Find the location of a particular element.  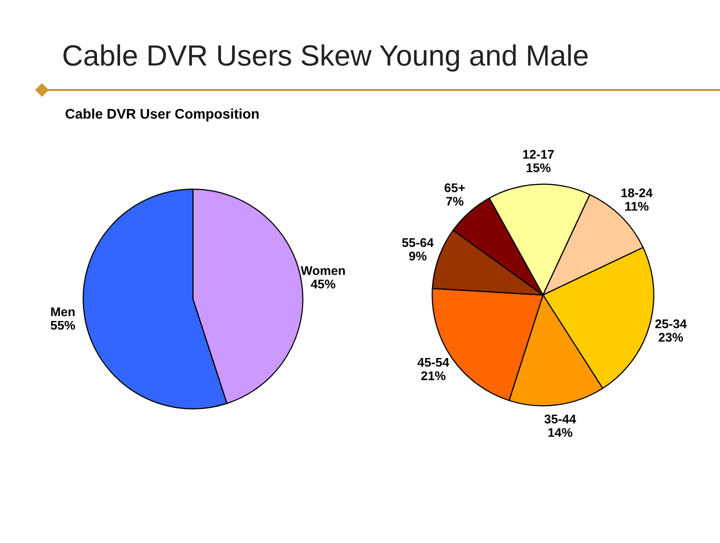

data-label: 11% is located at coordinates (637, 206).